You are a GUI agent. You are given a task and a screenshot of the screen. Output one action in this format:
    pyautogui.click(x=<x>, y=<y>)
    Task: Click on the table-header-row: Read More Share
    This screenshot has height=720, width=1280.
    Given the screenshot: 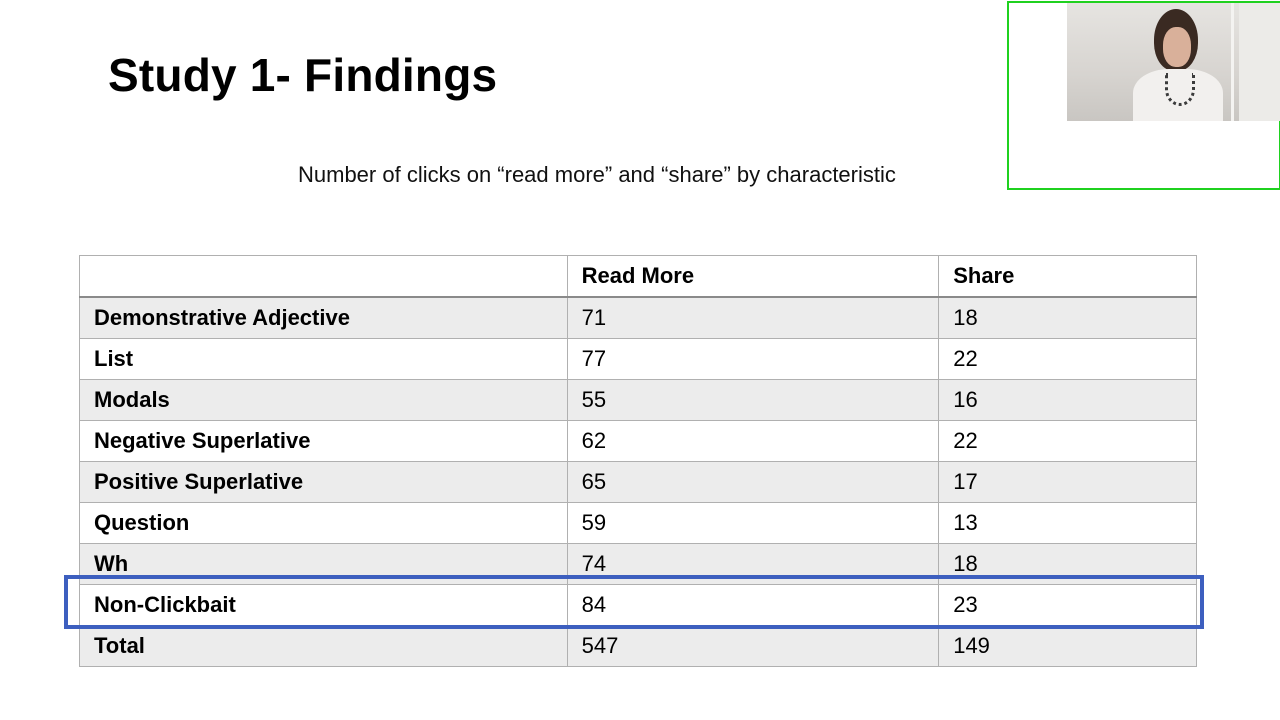 What is the action you would take?
    pyautogui.click(x=638, y=276)
    